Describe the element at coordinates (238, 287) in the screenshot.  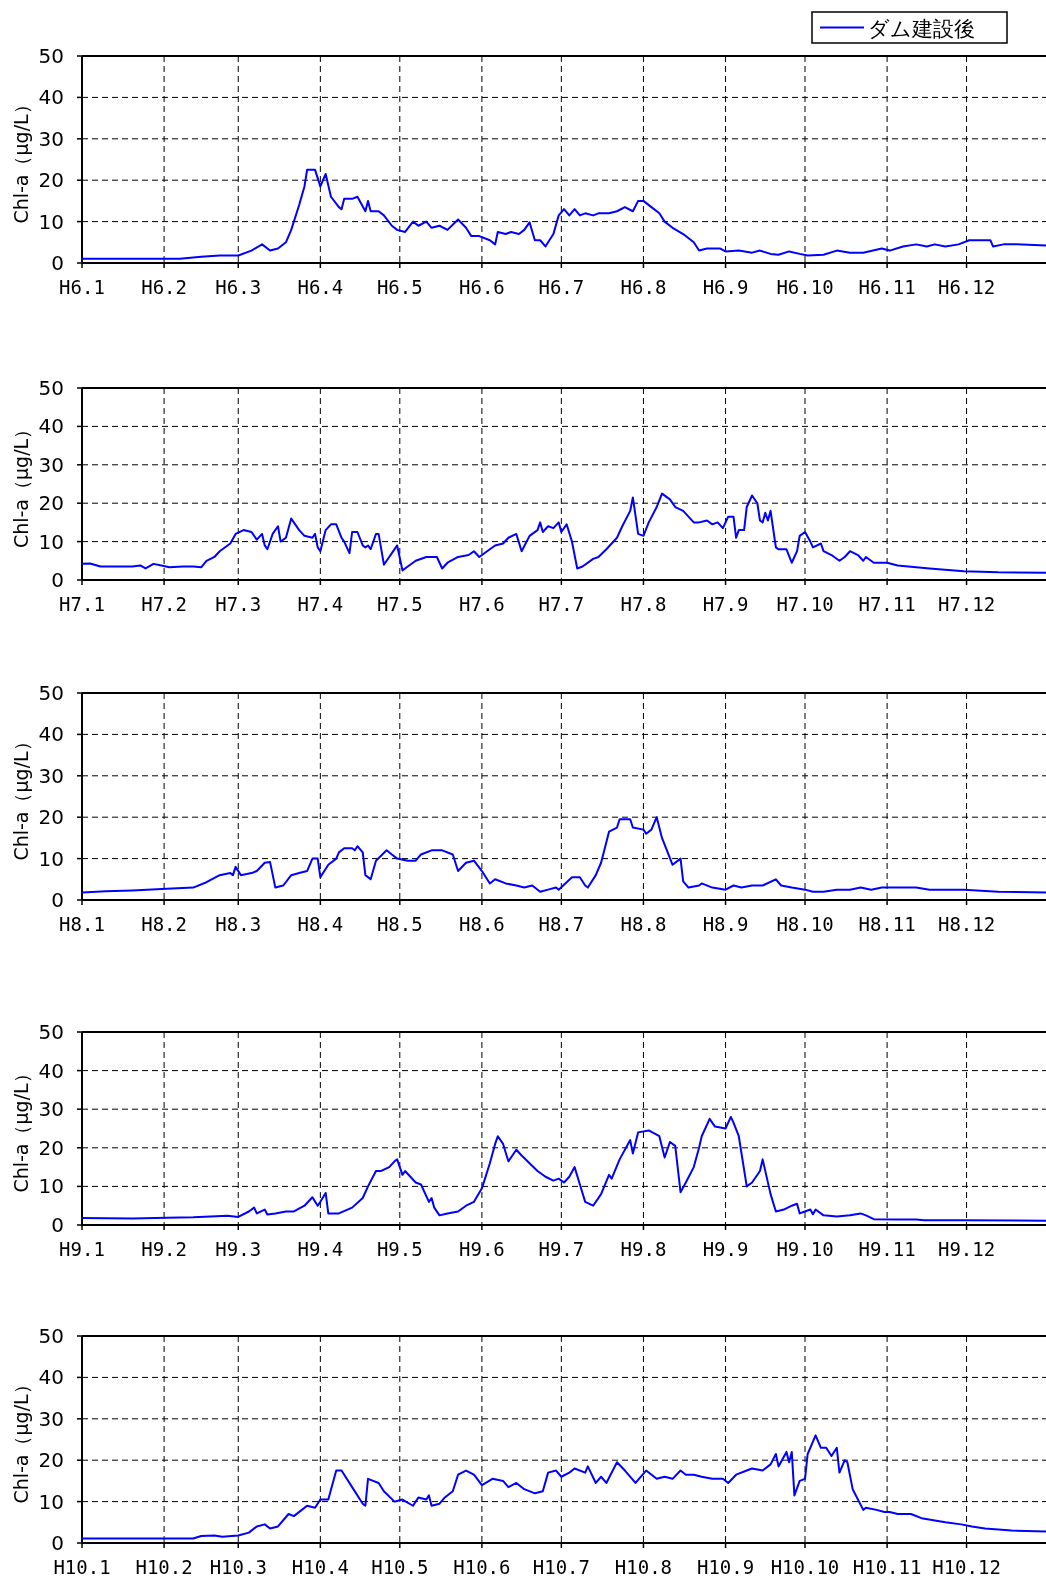
I see `x-tick-label: H6.3` at that location.